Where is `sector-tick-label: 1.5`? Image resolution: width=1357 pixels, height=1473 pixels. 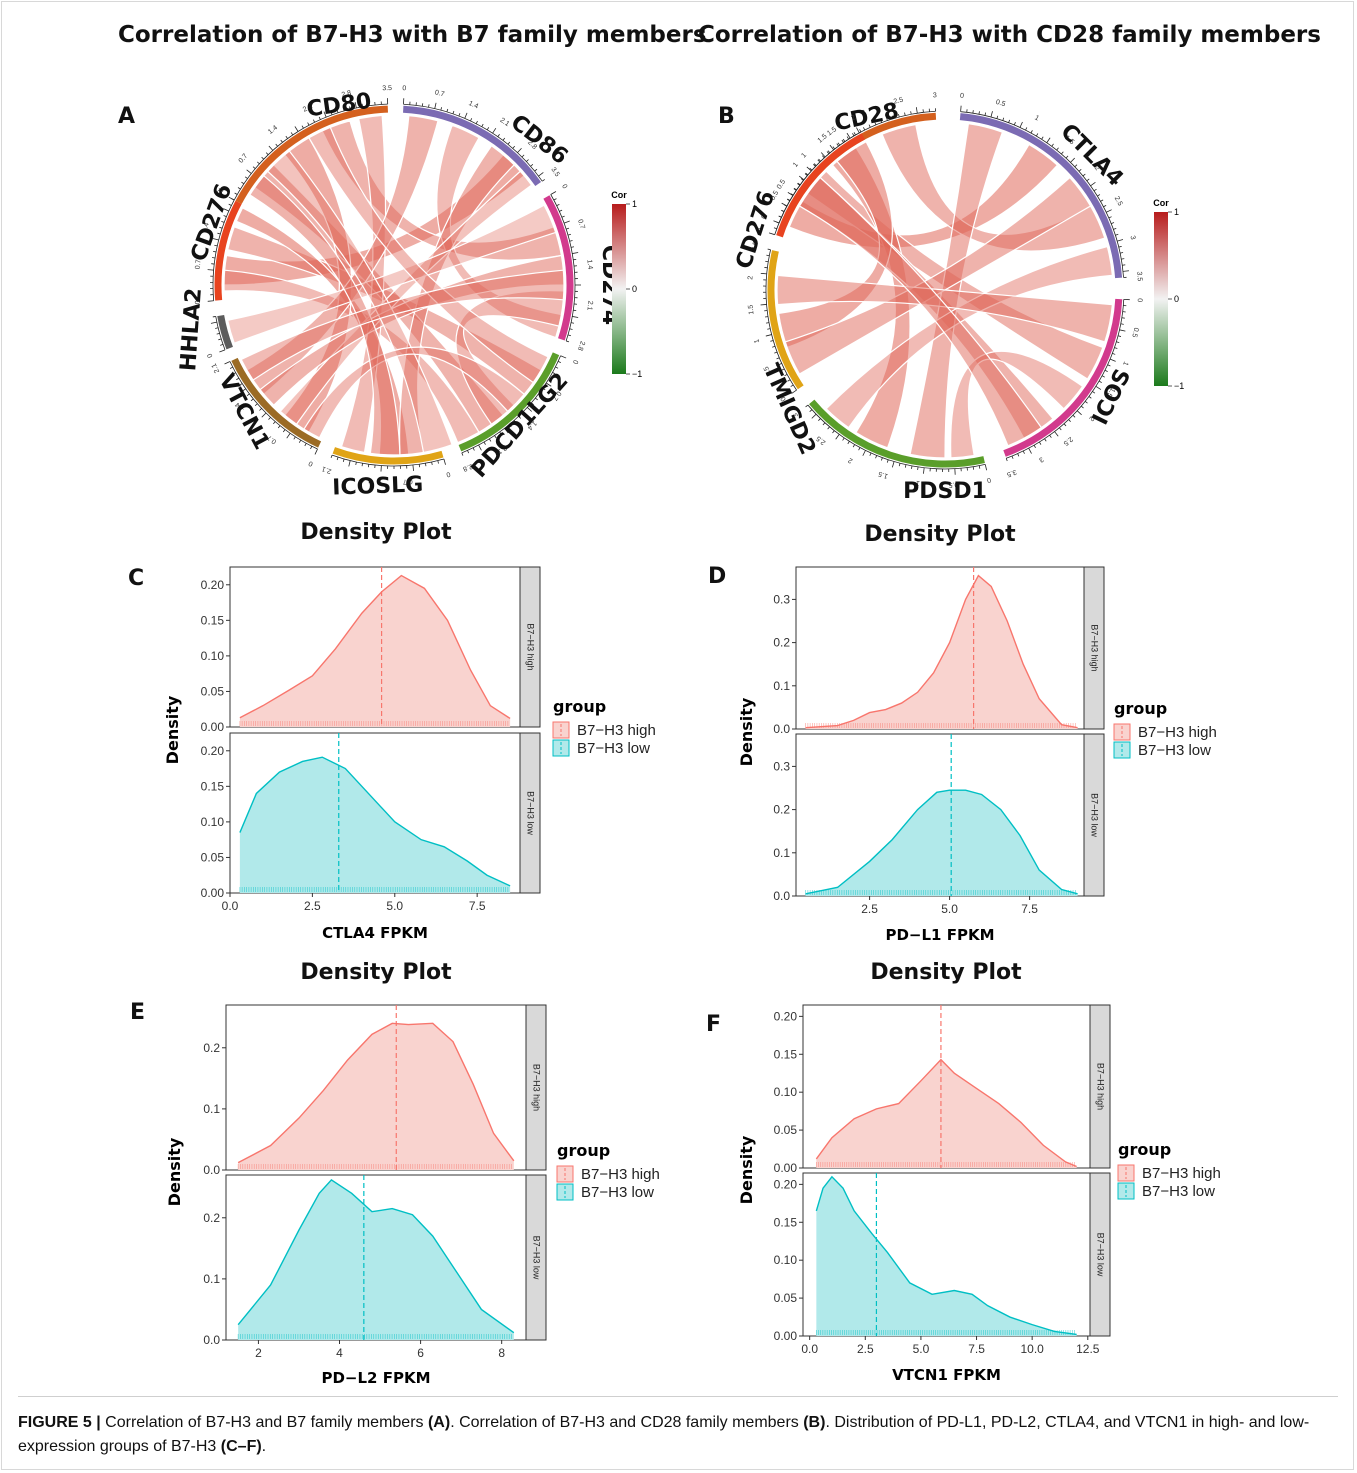
sector-tick-label: 1.5 is located at coordinates (752, 309).